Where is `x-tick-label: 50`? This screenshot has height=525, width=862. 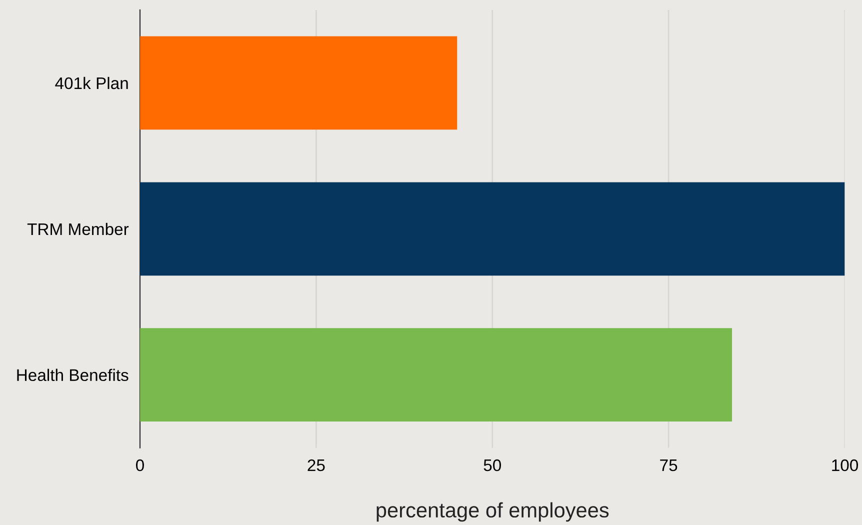 x-tick-label: 50 is located at coordinates (492, 465).